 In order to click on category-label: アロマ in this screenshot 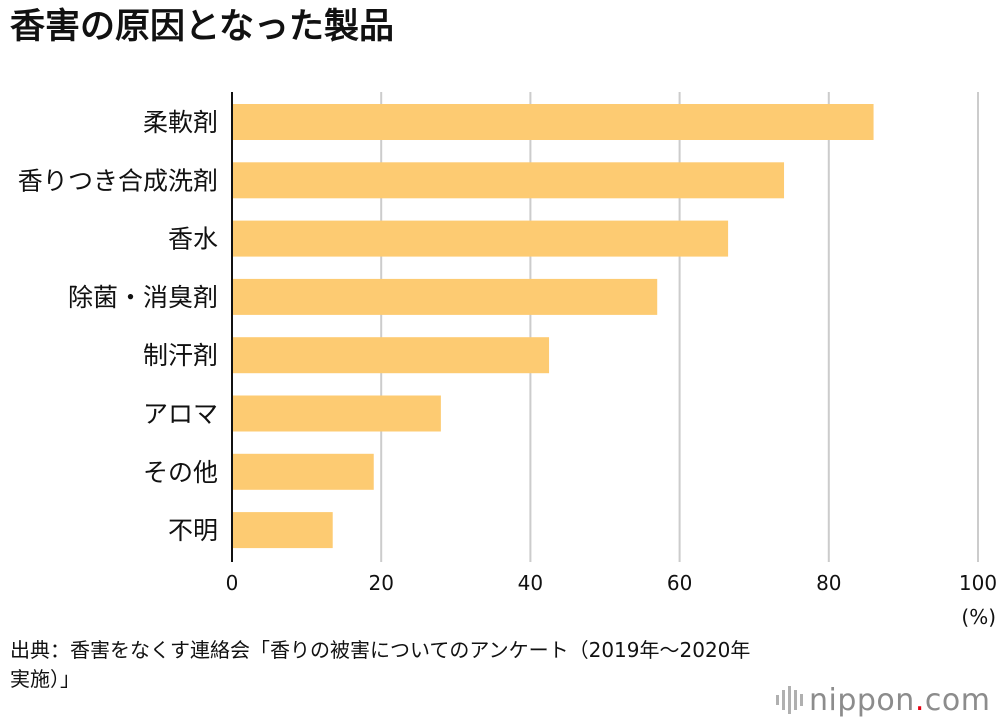, I will do `click(180, 414)`.